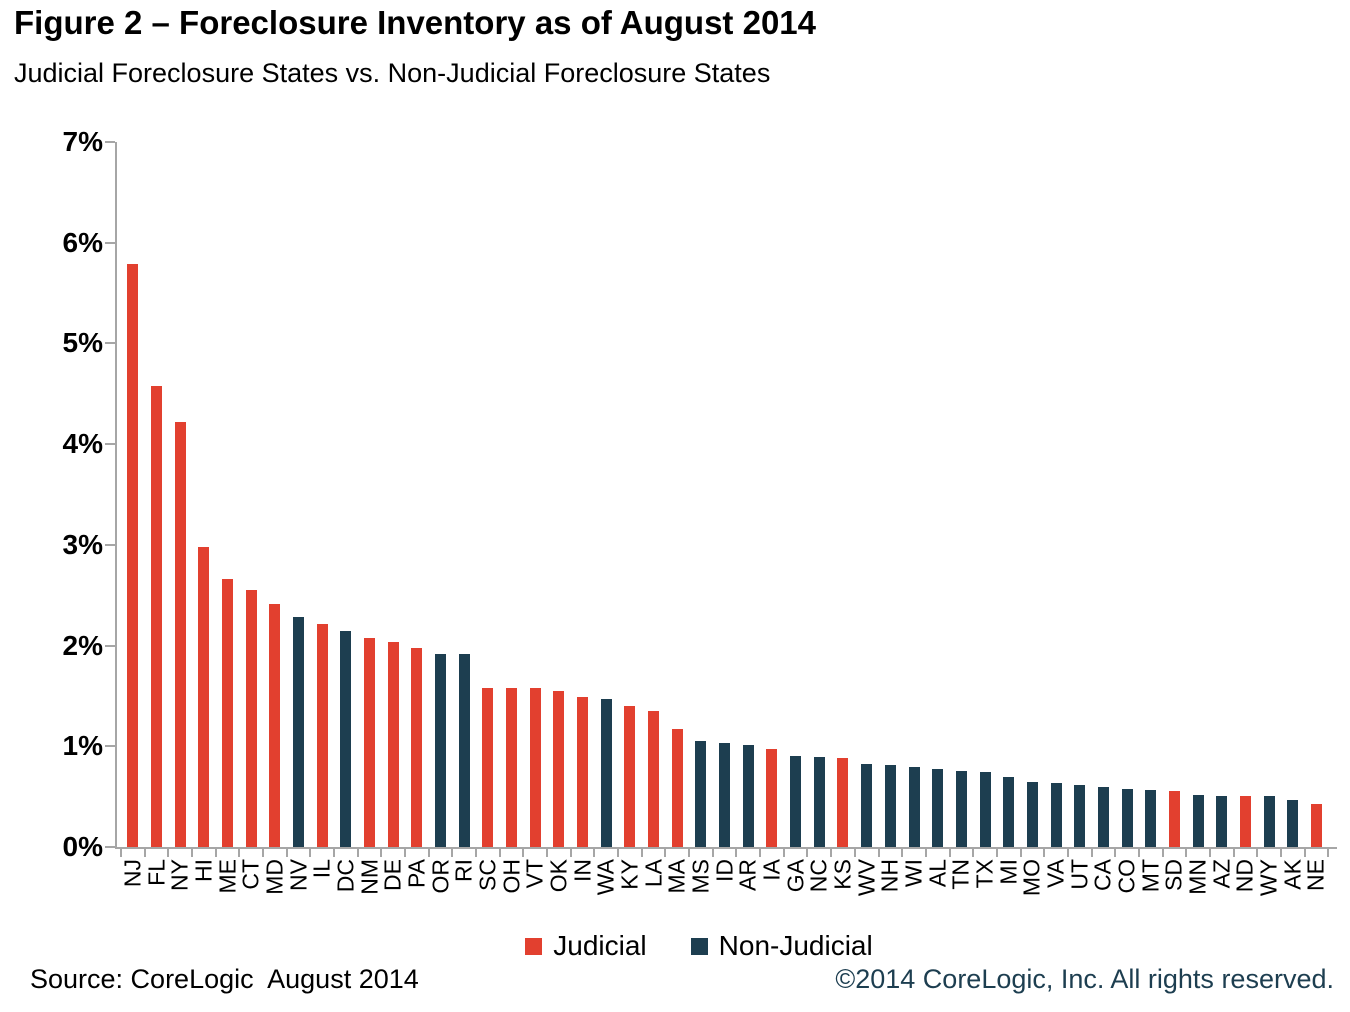 Image resolution: width=1350 pixels, height=1012 pixels. What do you see at coordinates (1009, 812) in the screenshot?
I see `bar-MI` at bounding box center [1009, 812].